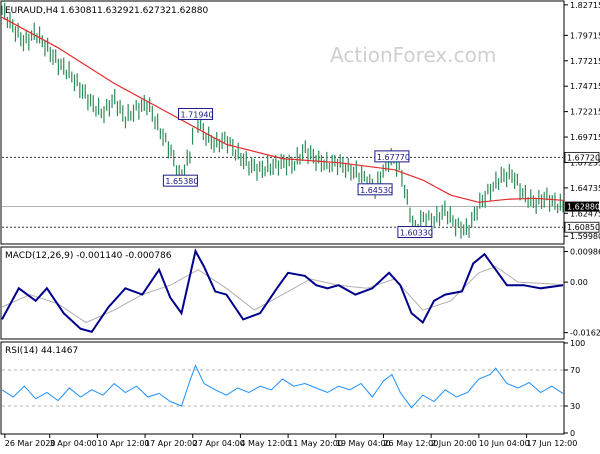 This screenshot has height=454, width=600. What do you see at coordinates (552, 443) in the screenshot?
I see `x-tick-label: 17 Jun 12:00` at bounding box center [552, 443].